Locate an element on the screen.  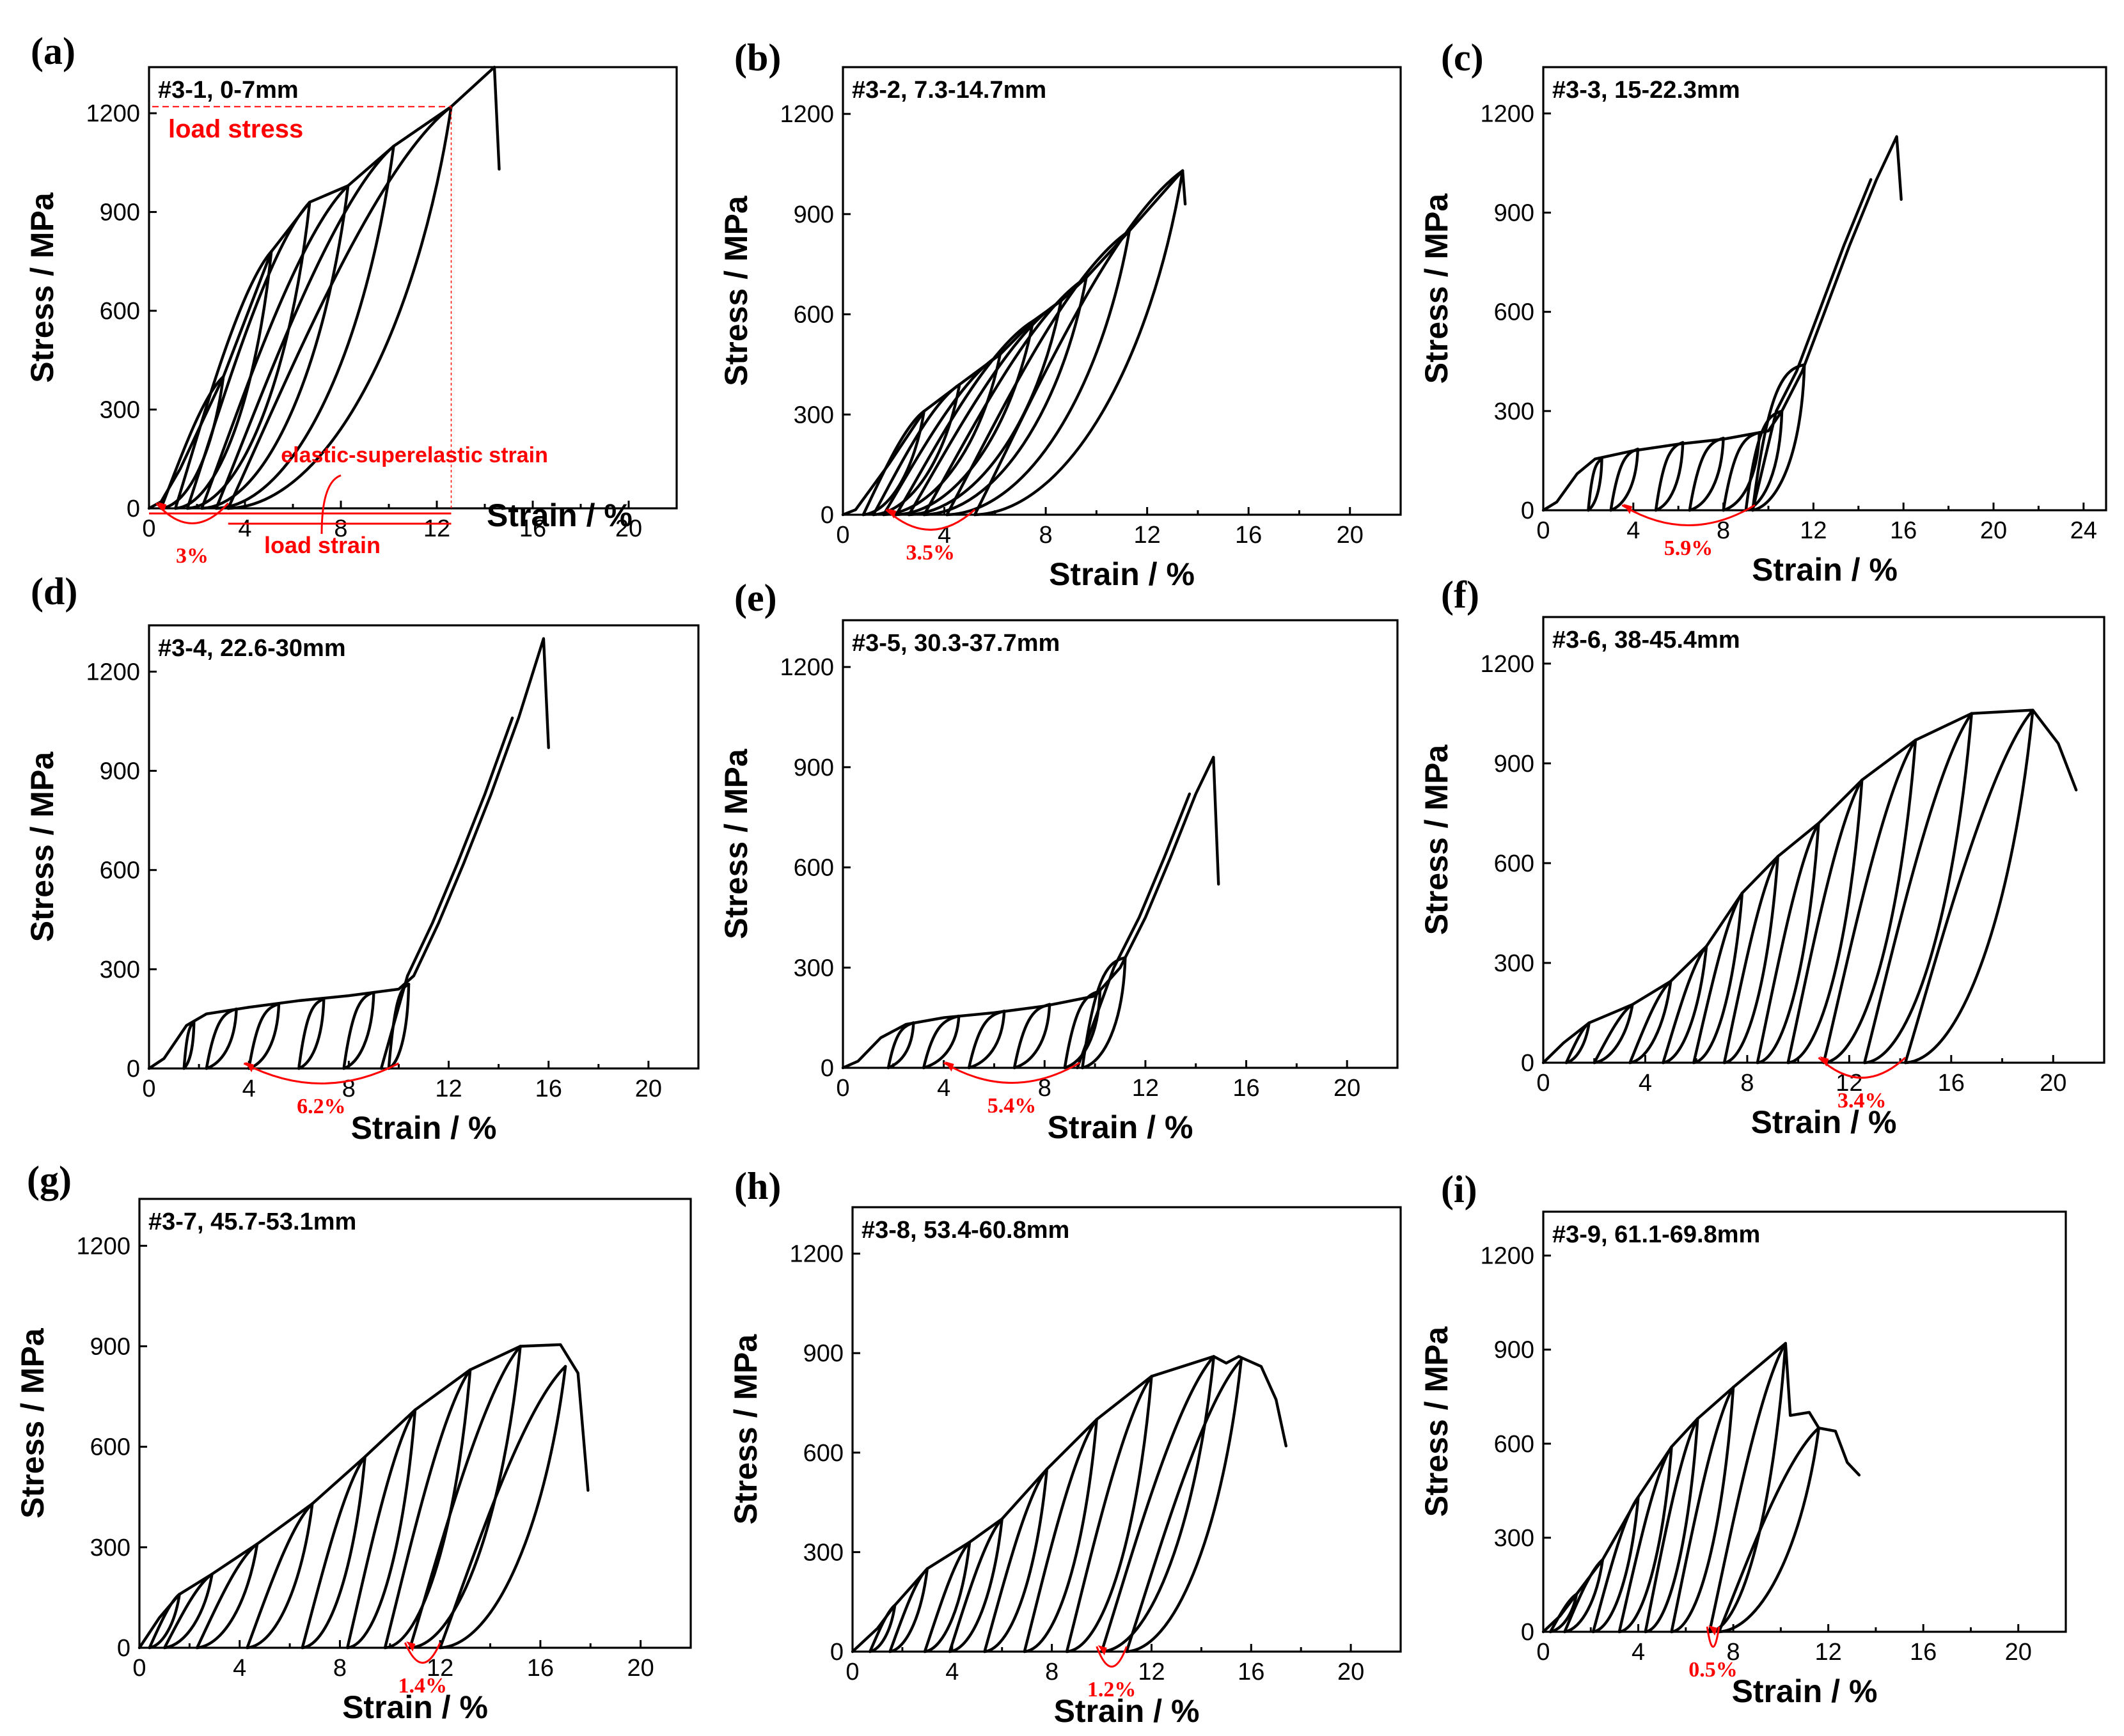
panel-title: #3-3, 15-22.3mm is located at coordinates (1646, 90).